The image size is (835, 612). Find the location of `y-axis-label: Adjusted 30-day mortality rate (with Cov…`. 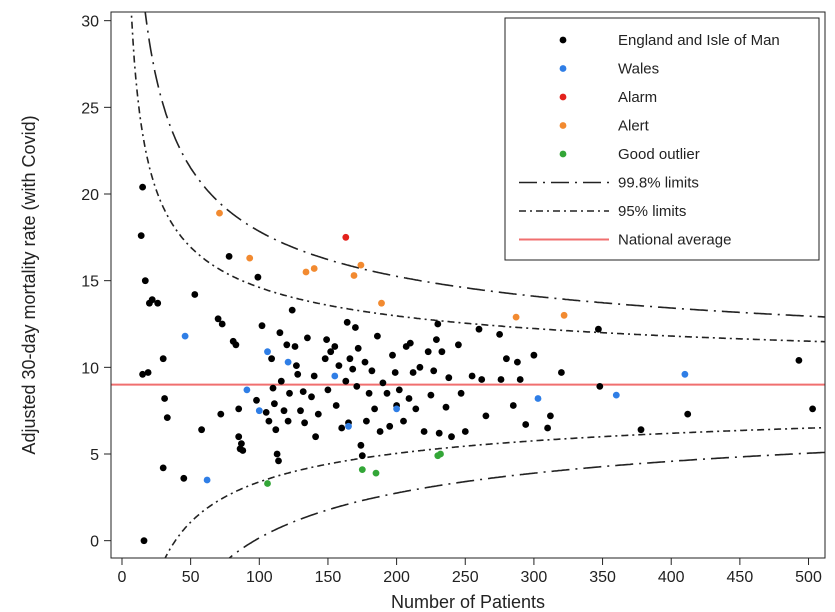

y-axis-label: Adjusted 30-day mortality rate (with Cov… is located at coordinates (29, 284).